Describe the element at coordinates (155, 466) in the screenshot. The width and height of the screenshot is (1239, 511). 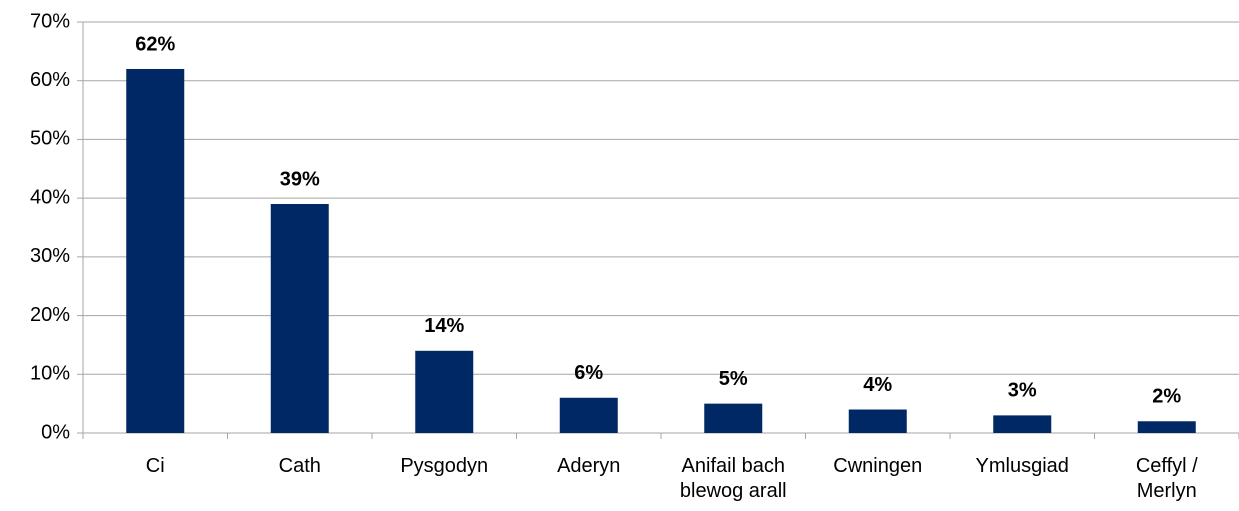
I see `x-tick-label: Ci` at that location.